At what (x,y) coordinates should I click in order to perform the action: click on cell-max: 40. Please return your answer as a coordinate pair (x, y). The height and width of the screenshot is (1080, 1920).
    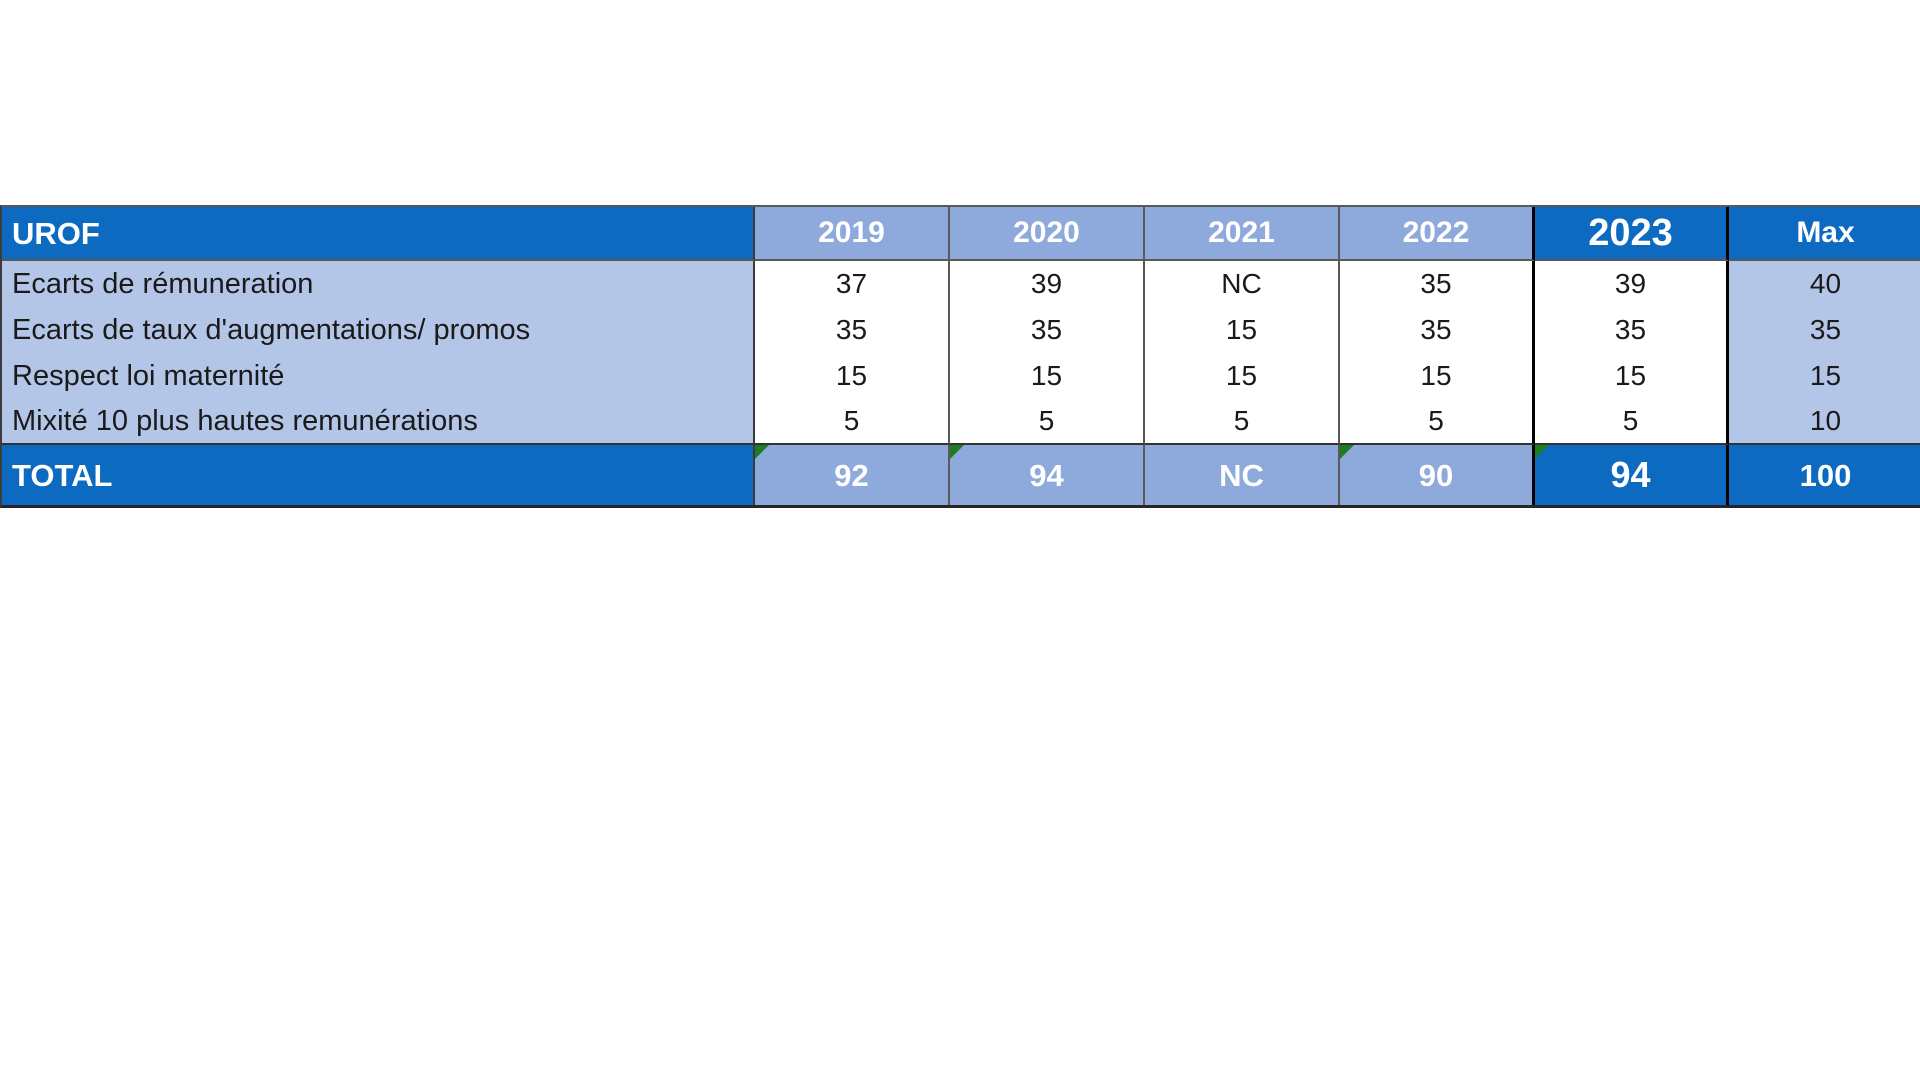
    Looking at the image, I should click on (1824, 284).